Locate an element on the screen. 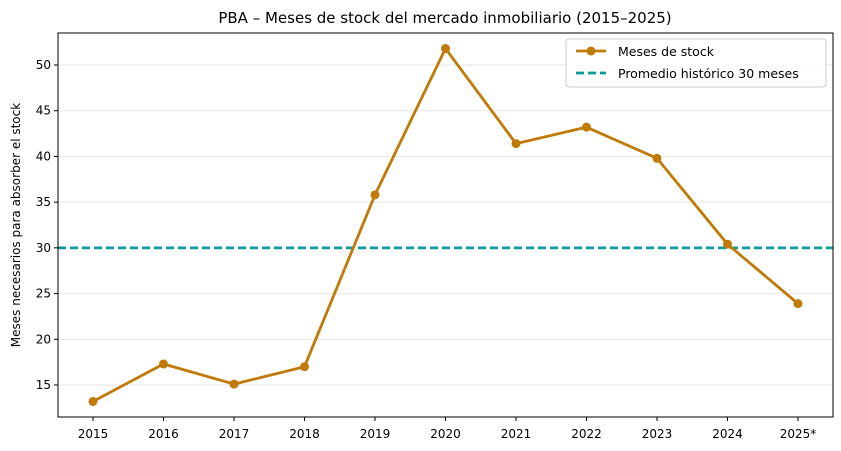 Image resolution: width=841 pixels, height=451 pixels. y-tick-label-50: 50 is located at coordinates (43, 65).